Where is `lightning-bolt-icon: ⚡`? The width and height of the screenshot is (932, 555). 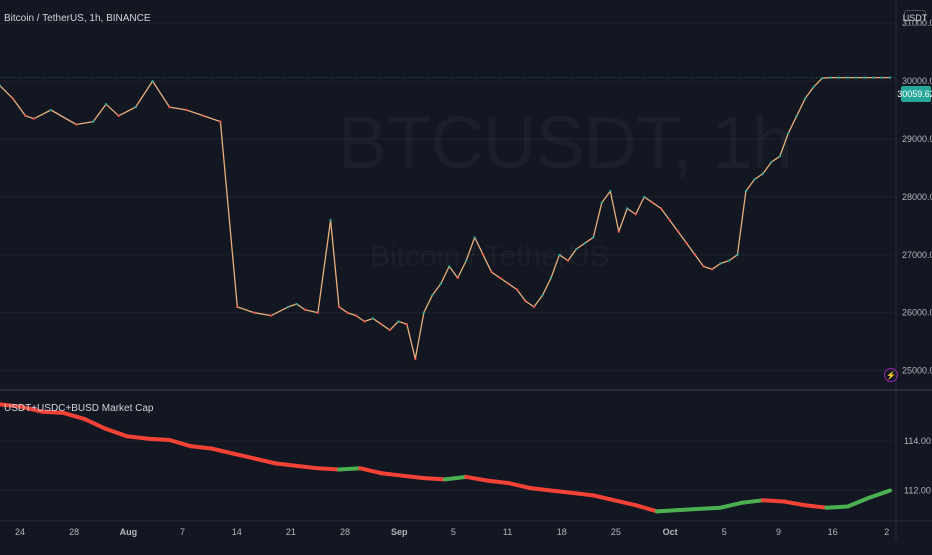 lightning-bolt-icon: ⚡ is located at coordinates (891, 375).